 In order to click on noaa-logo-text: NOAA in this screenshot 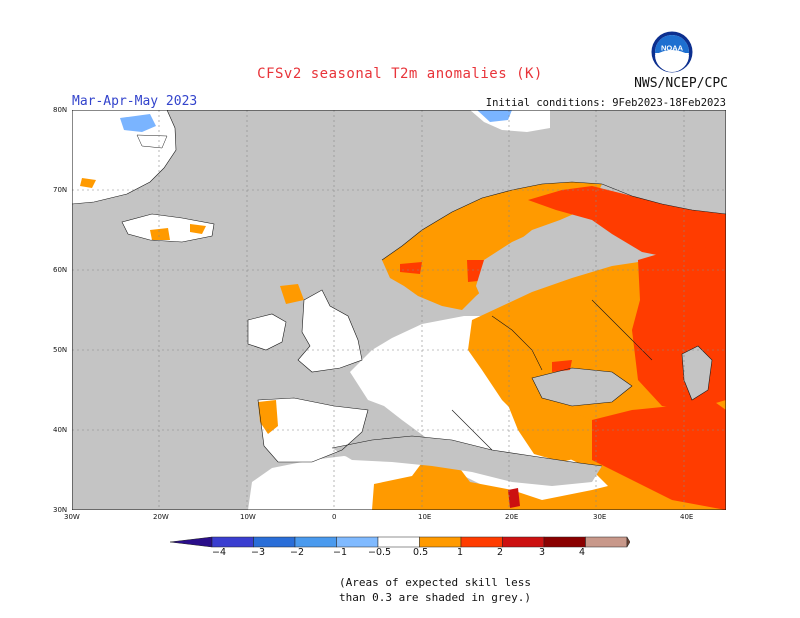, I will do `click(672, 48)`.